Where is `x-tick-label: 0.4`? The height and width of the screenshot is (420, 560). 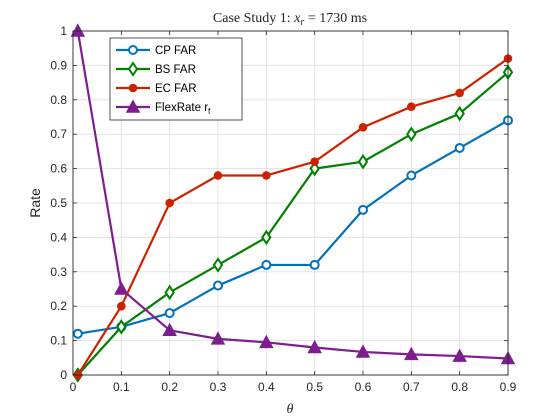 x-tick-label: 0.4 is located at coordinates (266, 387).